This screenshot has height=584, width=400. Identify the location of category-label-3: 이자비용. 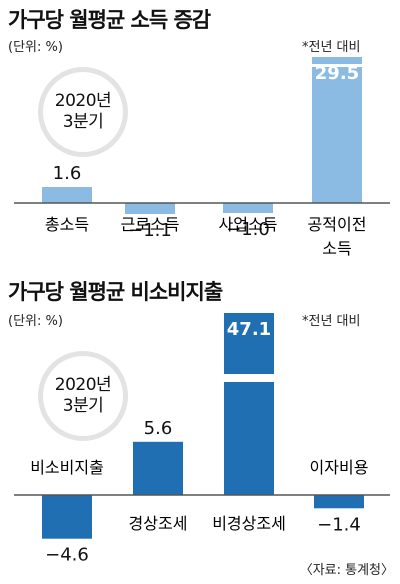
(339, 467).